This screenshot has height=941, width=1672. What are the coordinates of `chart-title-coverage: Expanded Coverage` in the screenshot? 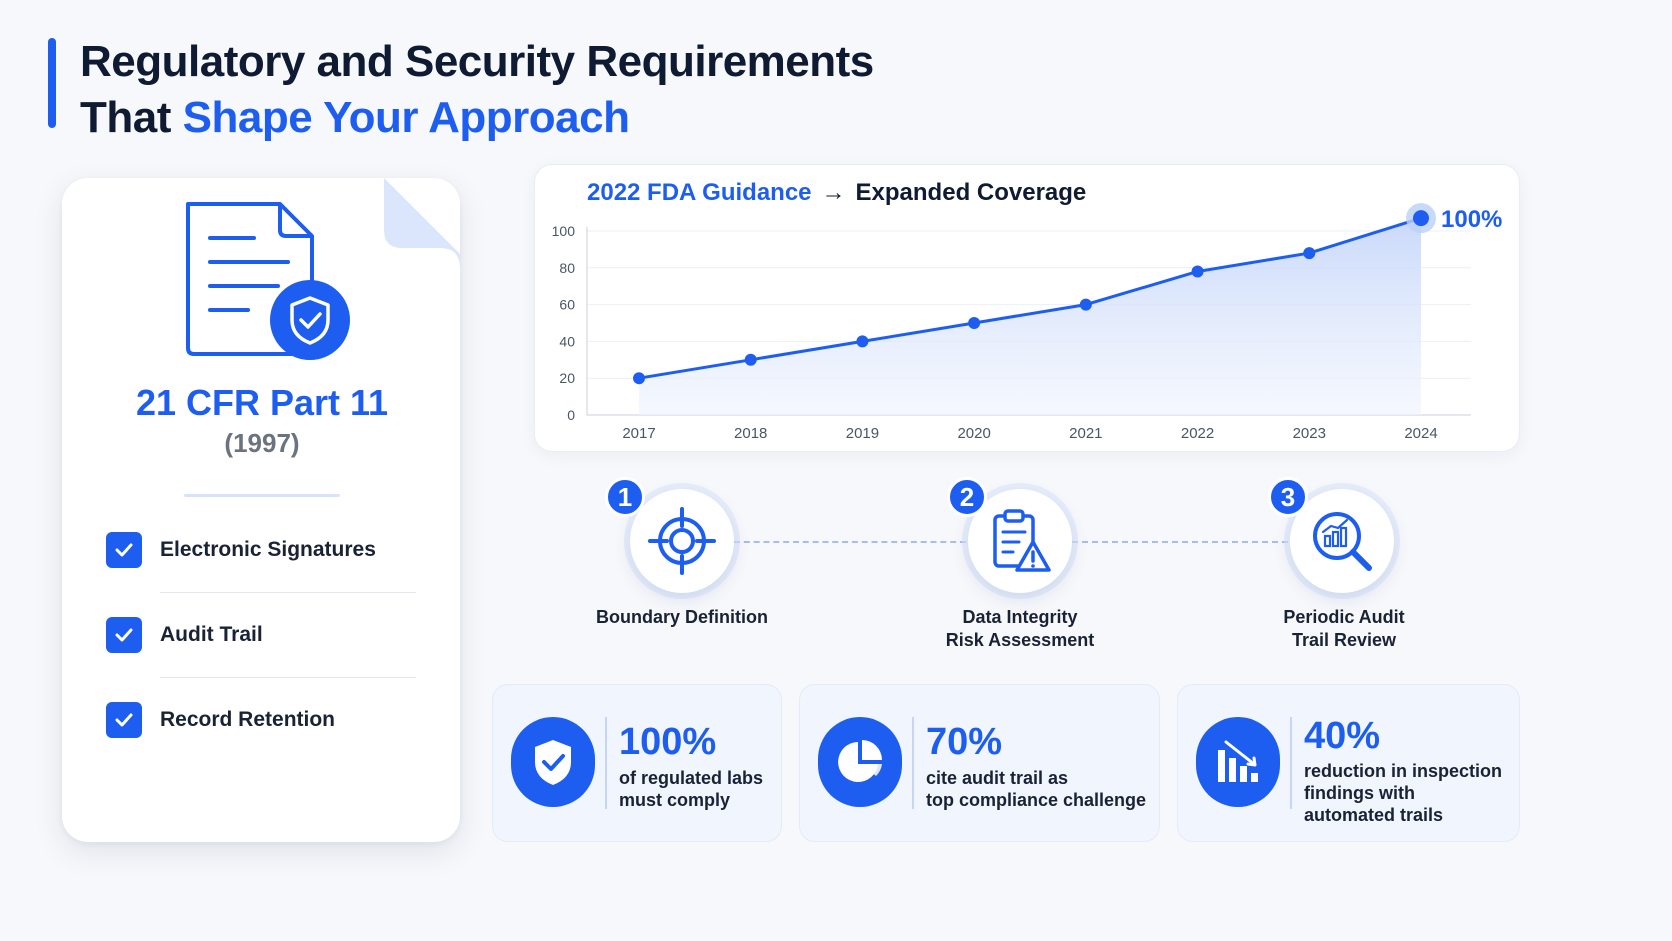 It's located at (971, 192).